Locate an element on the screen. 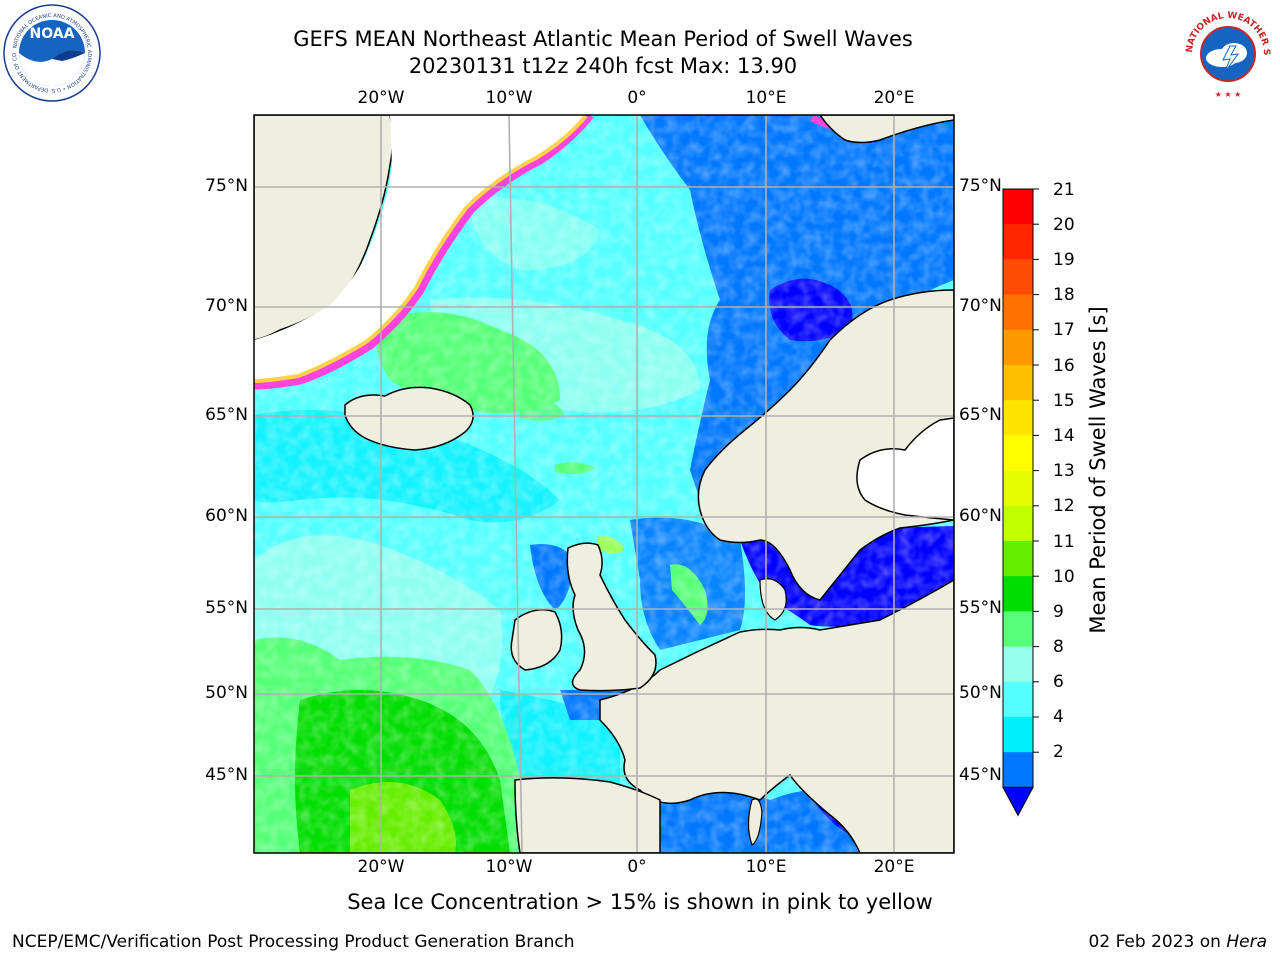 The height and width of the screenshot is (960, 1280). footer-host: Hera is located at coordinates (1246, 942).